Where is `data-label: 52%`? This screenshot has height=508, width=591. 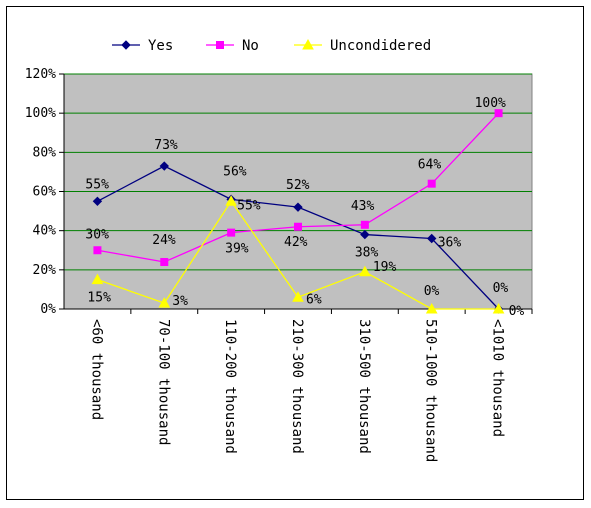 data-label: 52% is located at coordinates (298, 185).